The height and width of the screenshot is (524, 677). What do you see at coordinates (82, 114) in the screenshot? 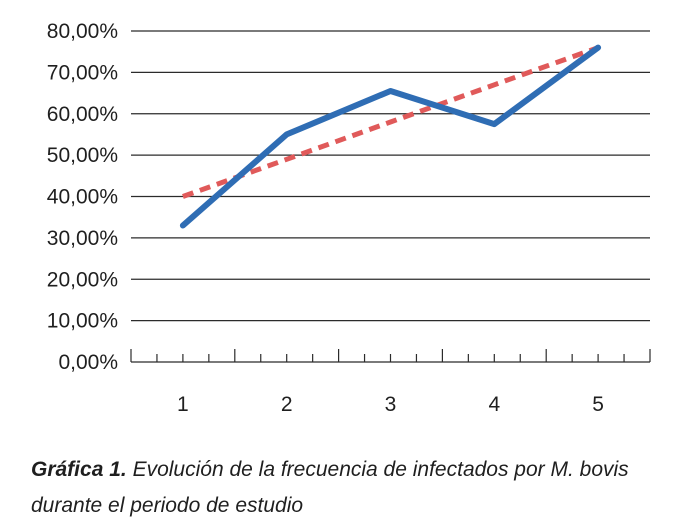
I see `y-tick-label: 60,00%` at bounding box center [82, 114].